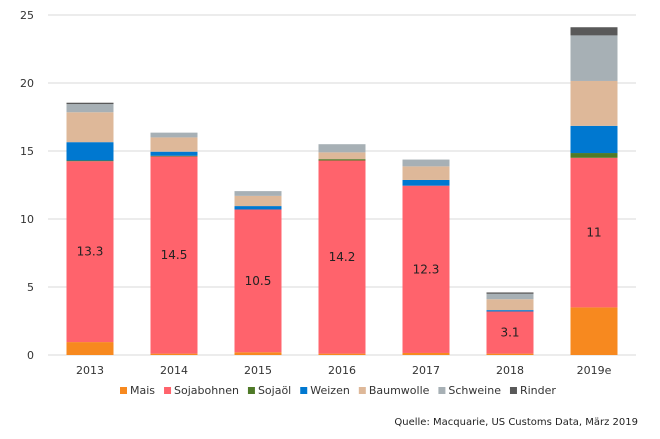  I want to click on data-label: 3.1, so click(509, 333).